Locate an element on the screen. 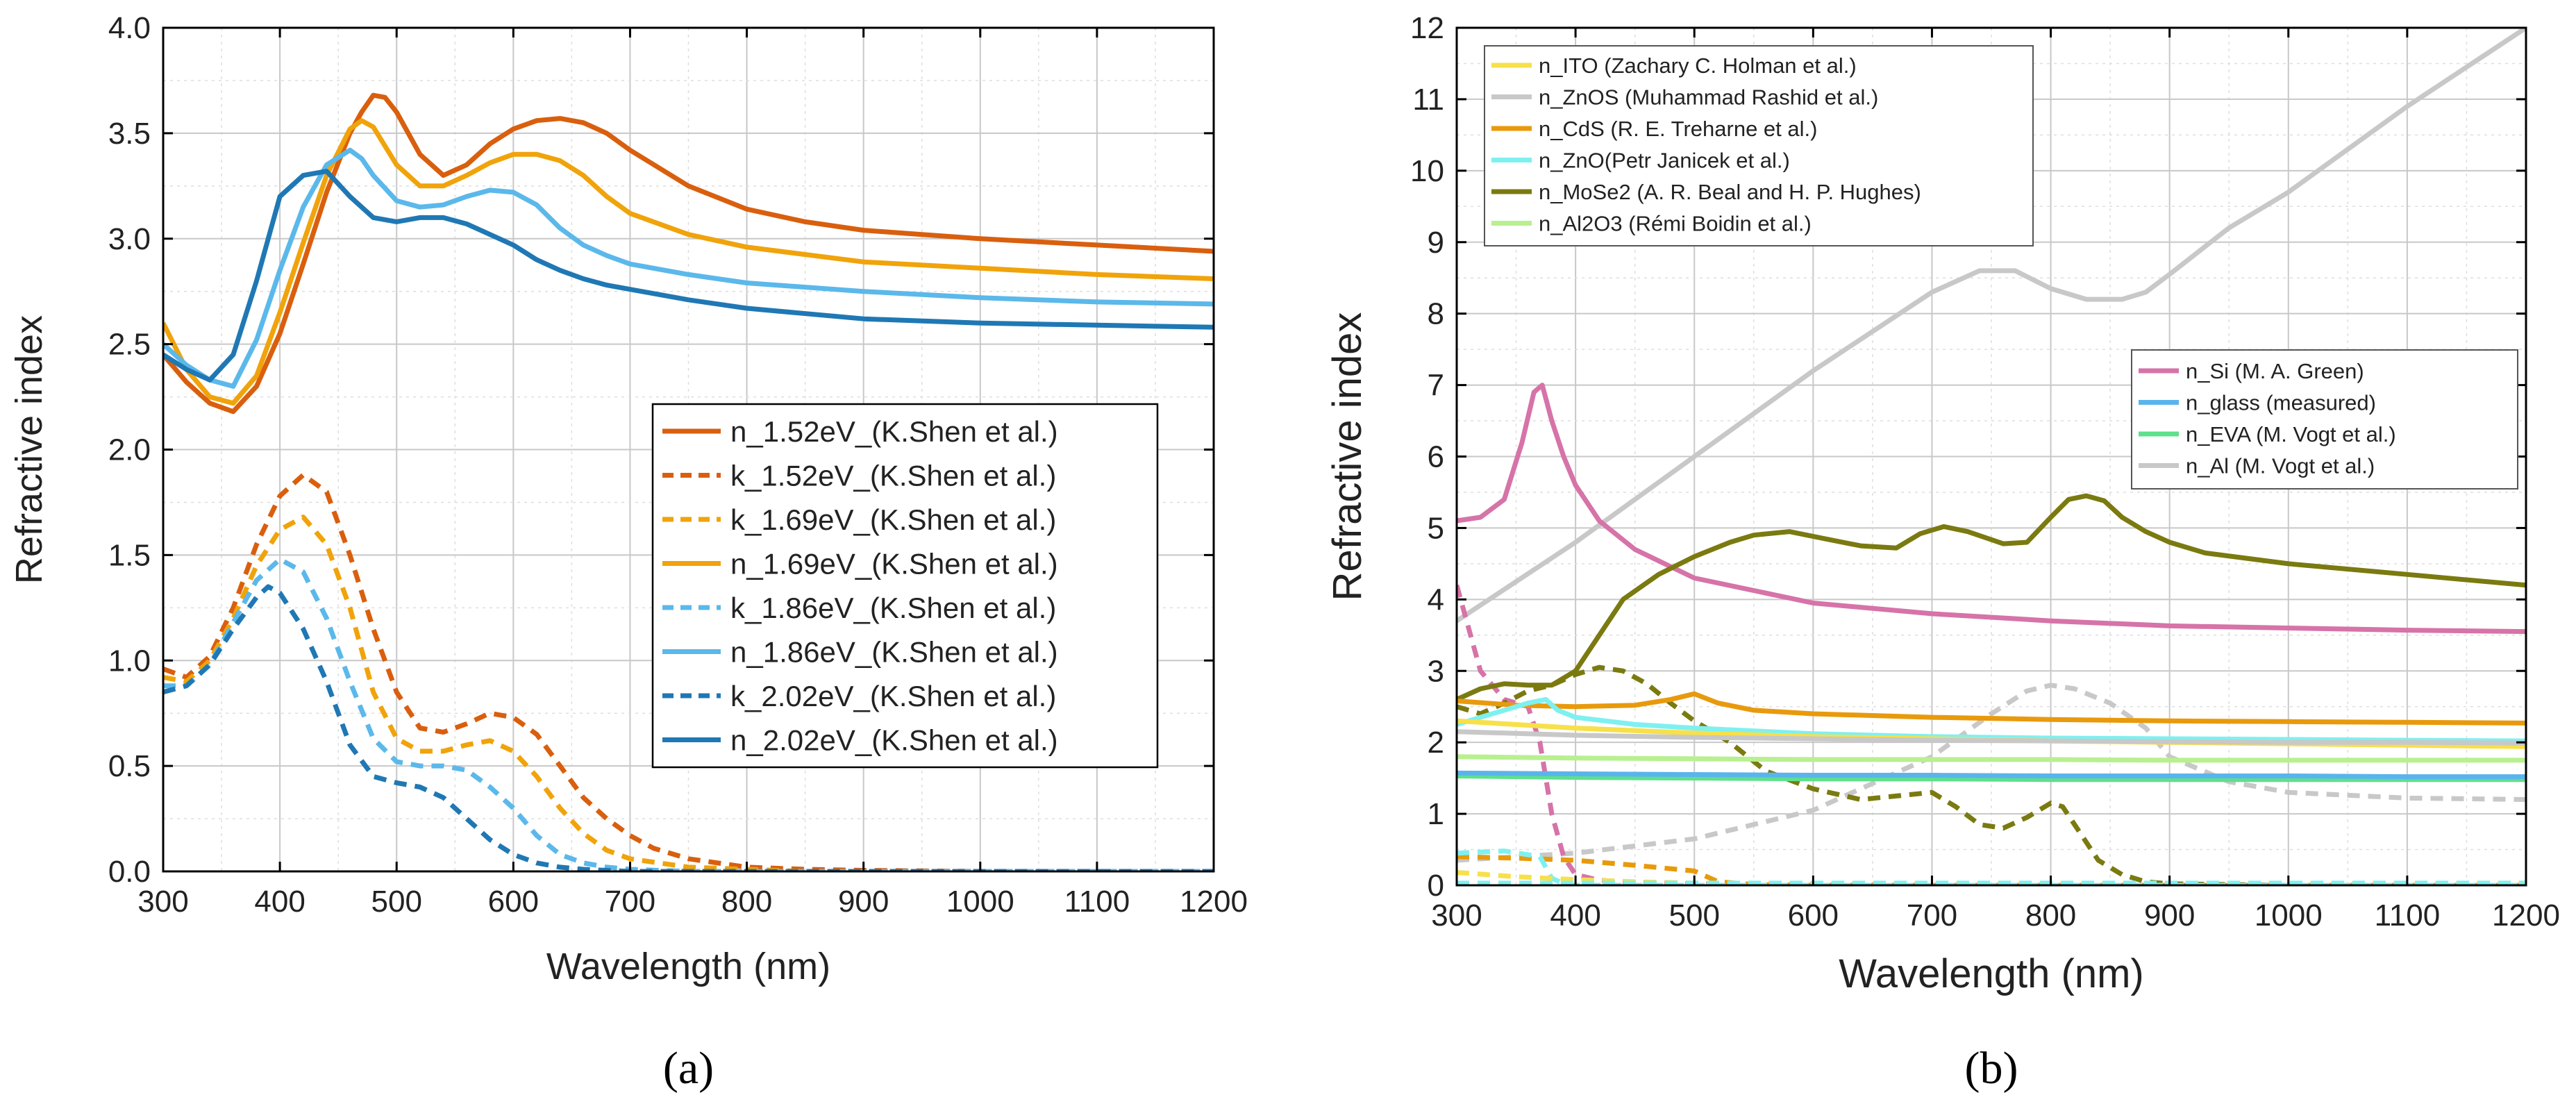 This screenshot has height=1104, width=2576. series-line-n-eva is located at coordinates (1991, 778).